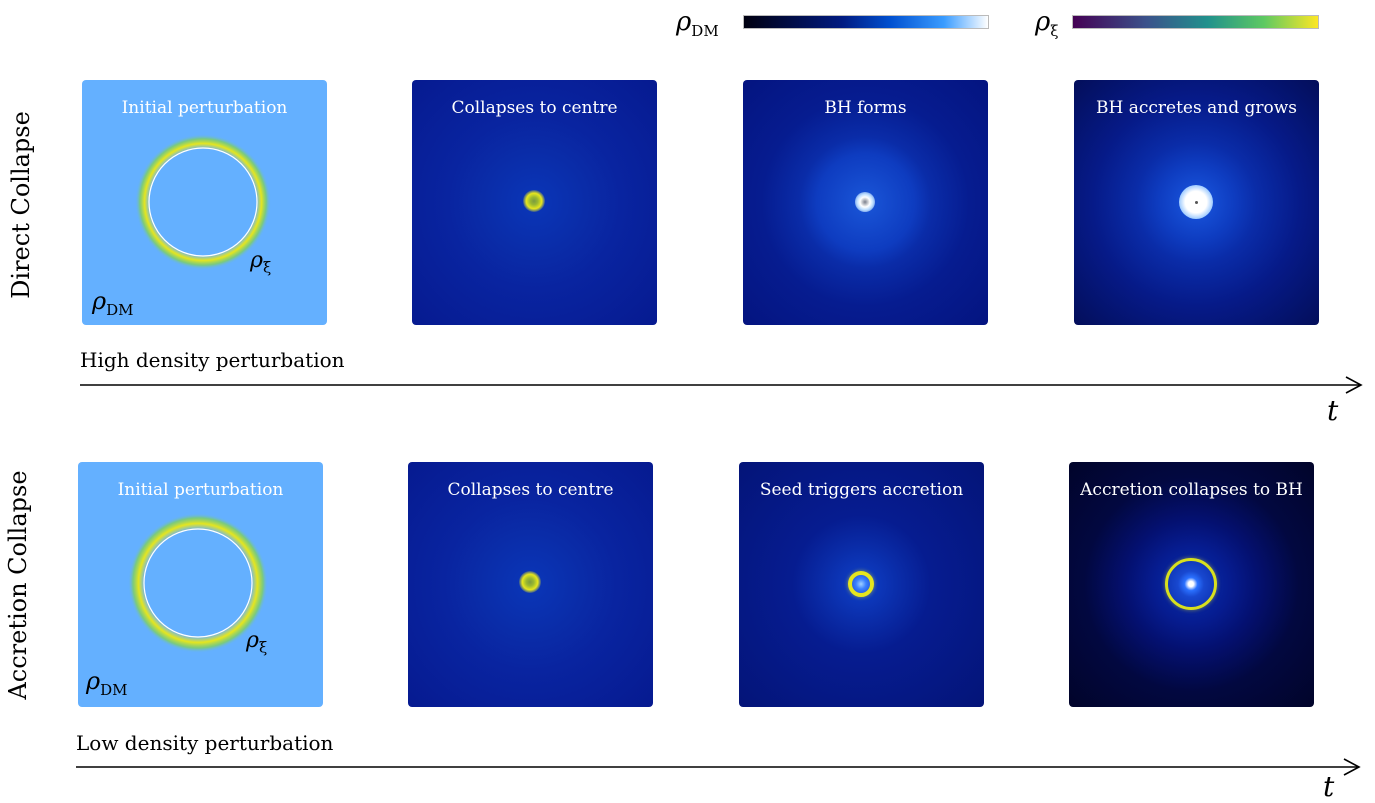 This screenshot has width=1375, height=803. Describe the element at coordinates (861, 490) in the screenshot. I see `panel-title: Seed triggers accretion` at that location.